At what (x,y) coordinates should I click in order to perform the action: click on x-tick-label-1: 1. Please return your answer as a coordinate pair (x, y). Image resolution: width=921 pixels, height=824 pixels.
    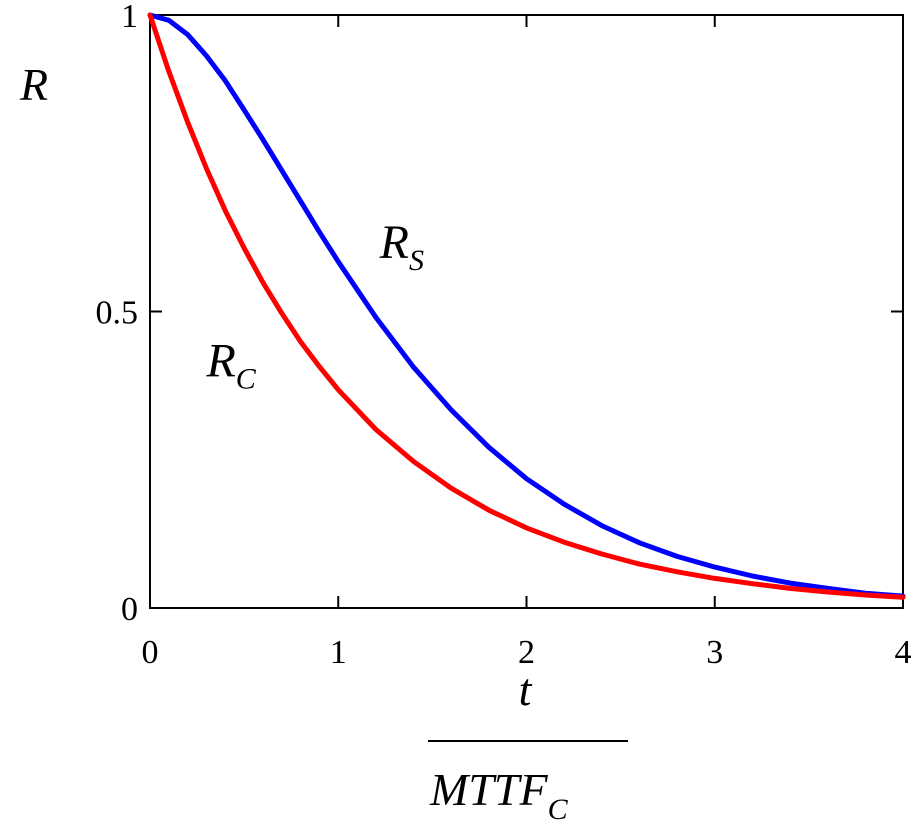
    Looking at the image, I should click on (338, 652).